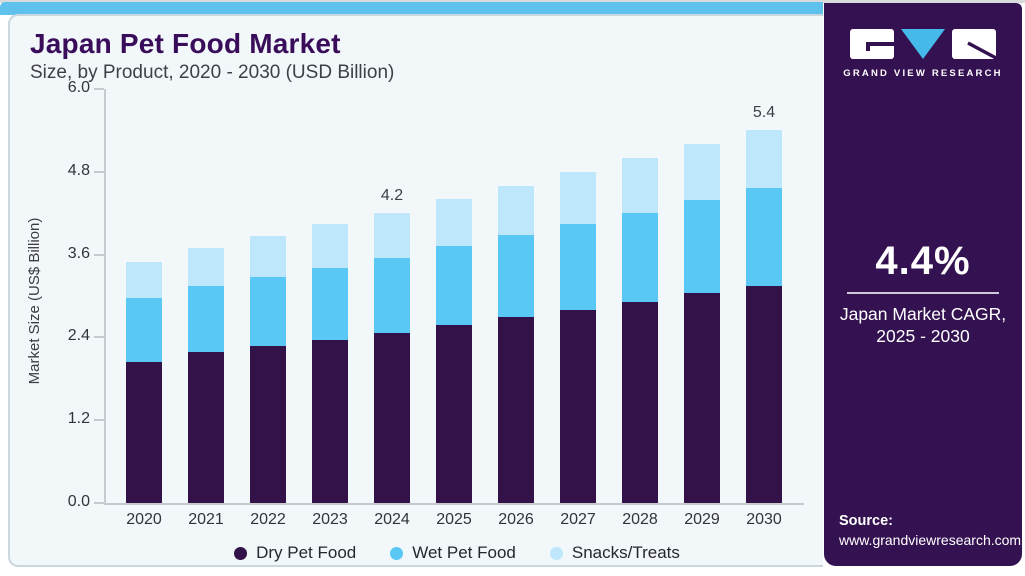 This screenshot has width=1025, height=576. What do you see at coordinates (144, 432) in the screenshot?
I see `bar-segment-dry-pet-food-2020` at bounding box center [144, 432].